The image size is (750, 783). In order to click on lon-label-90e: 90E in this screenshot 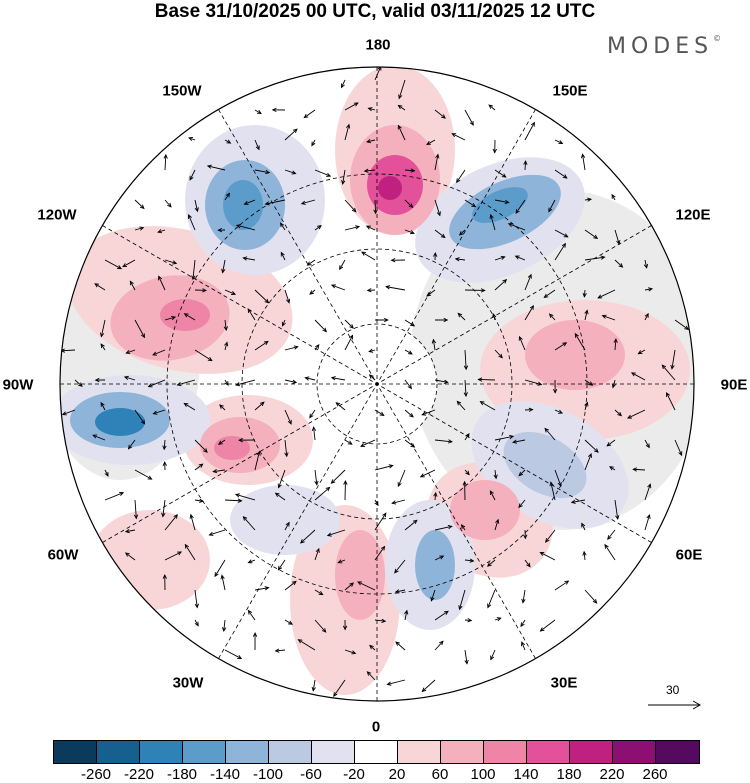, I will do `click(734, 385)`.